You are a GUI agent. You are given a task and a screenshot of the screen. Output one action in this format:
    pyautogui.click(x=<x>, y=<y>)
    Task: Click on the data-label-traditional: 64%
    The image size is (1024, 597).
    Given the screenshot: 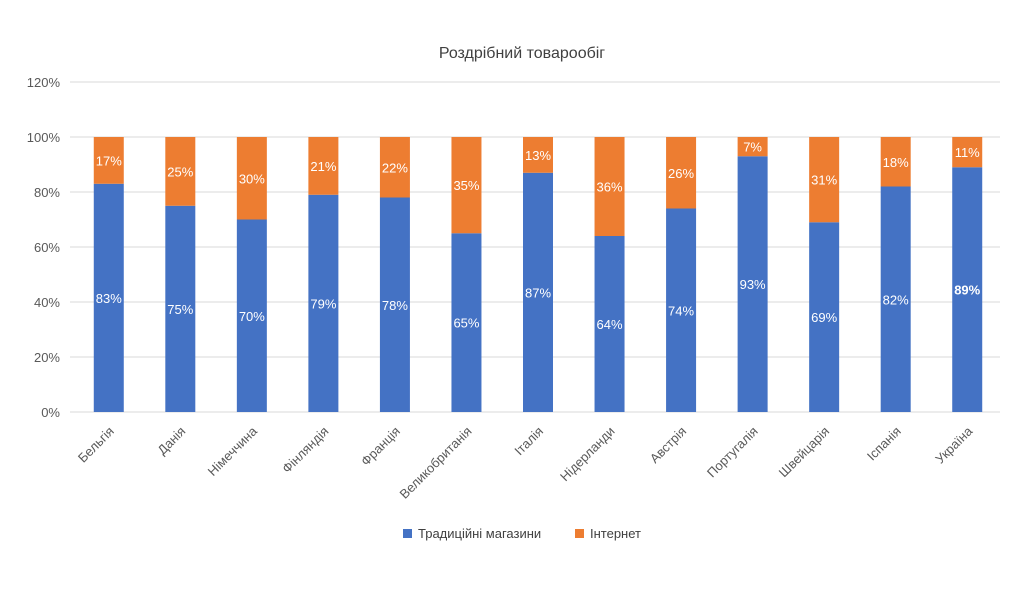 What is the action you would take?
    pyautogui.click(x=610, y=324)
    